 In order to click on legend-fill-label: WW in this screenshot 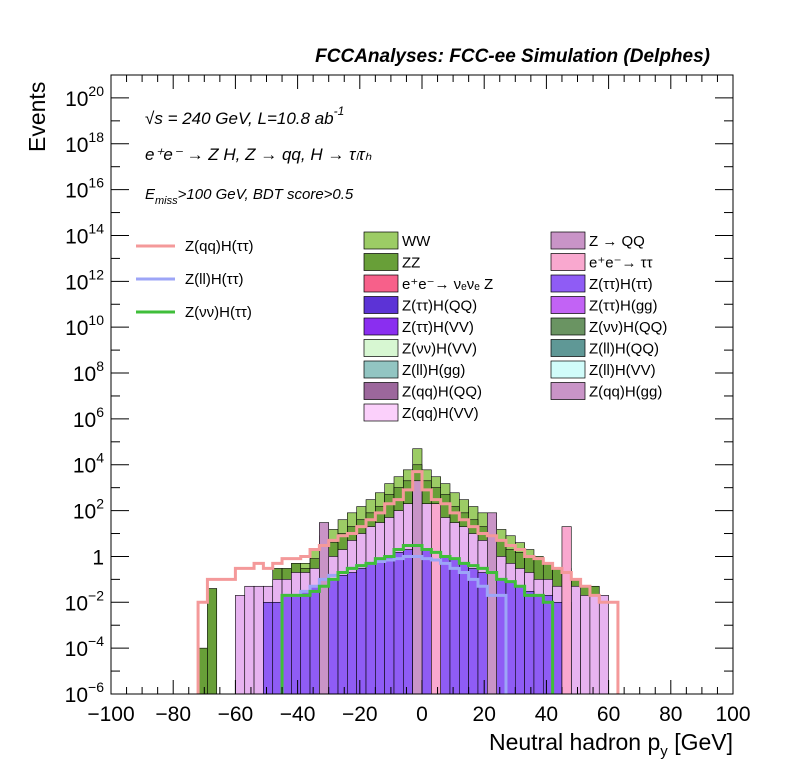, I will do `click(416, 241)`.